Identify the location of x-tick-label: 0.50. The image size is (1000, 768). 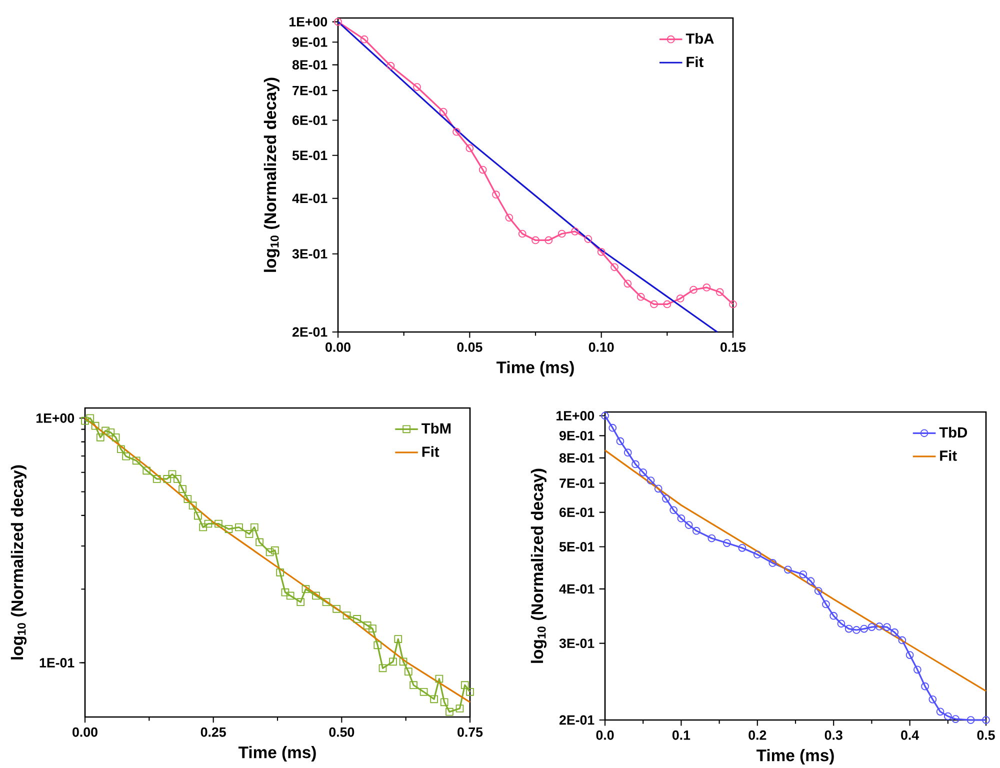
(341, 732).